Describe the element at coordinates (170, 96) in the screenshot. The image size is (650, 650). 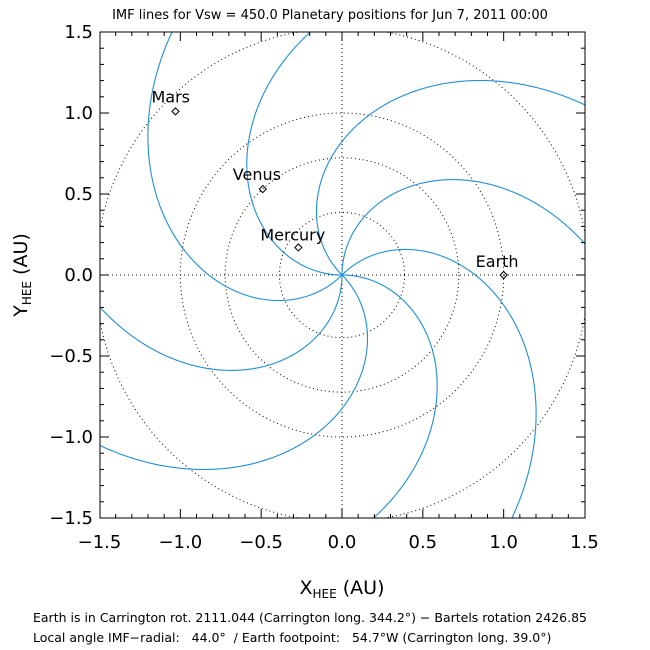
I see `planet-label-mars: Mars` at that location.